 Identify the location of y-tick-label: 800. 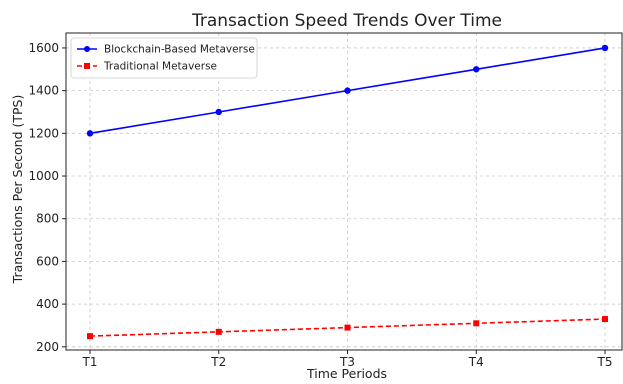
(47, 219).